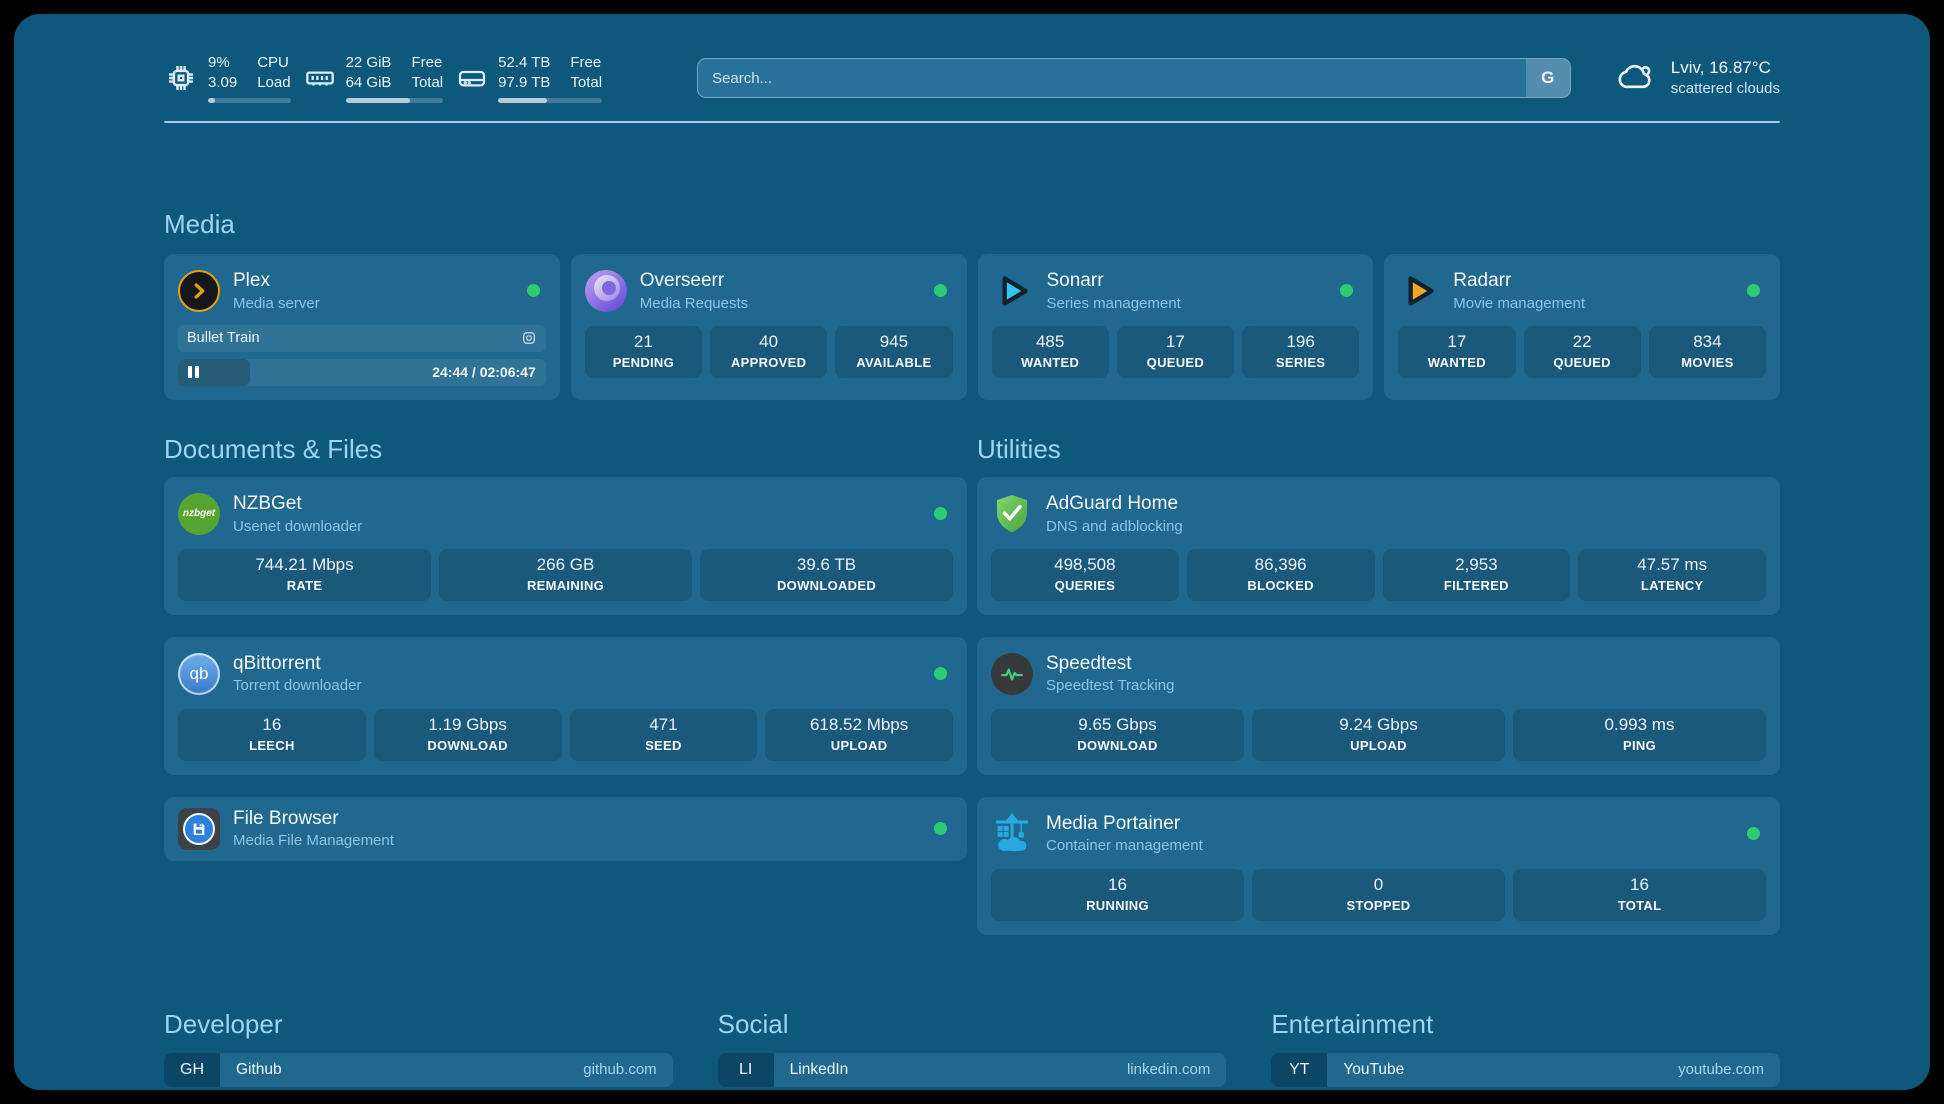  I want to click on portainer-icon, so click(1012, 833).